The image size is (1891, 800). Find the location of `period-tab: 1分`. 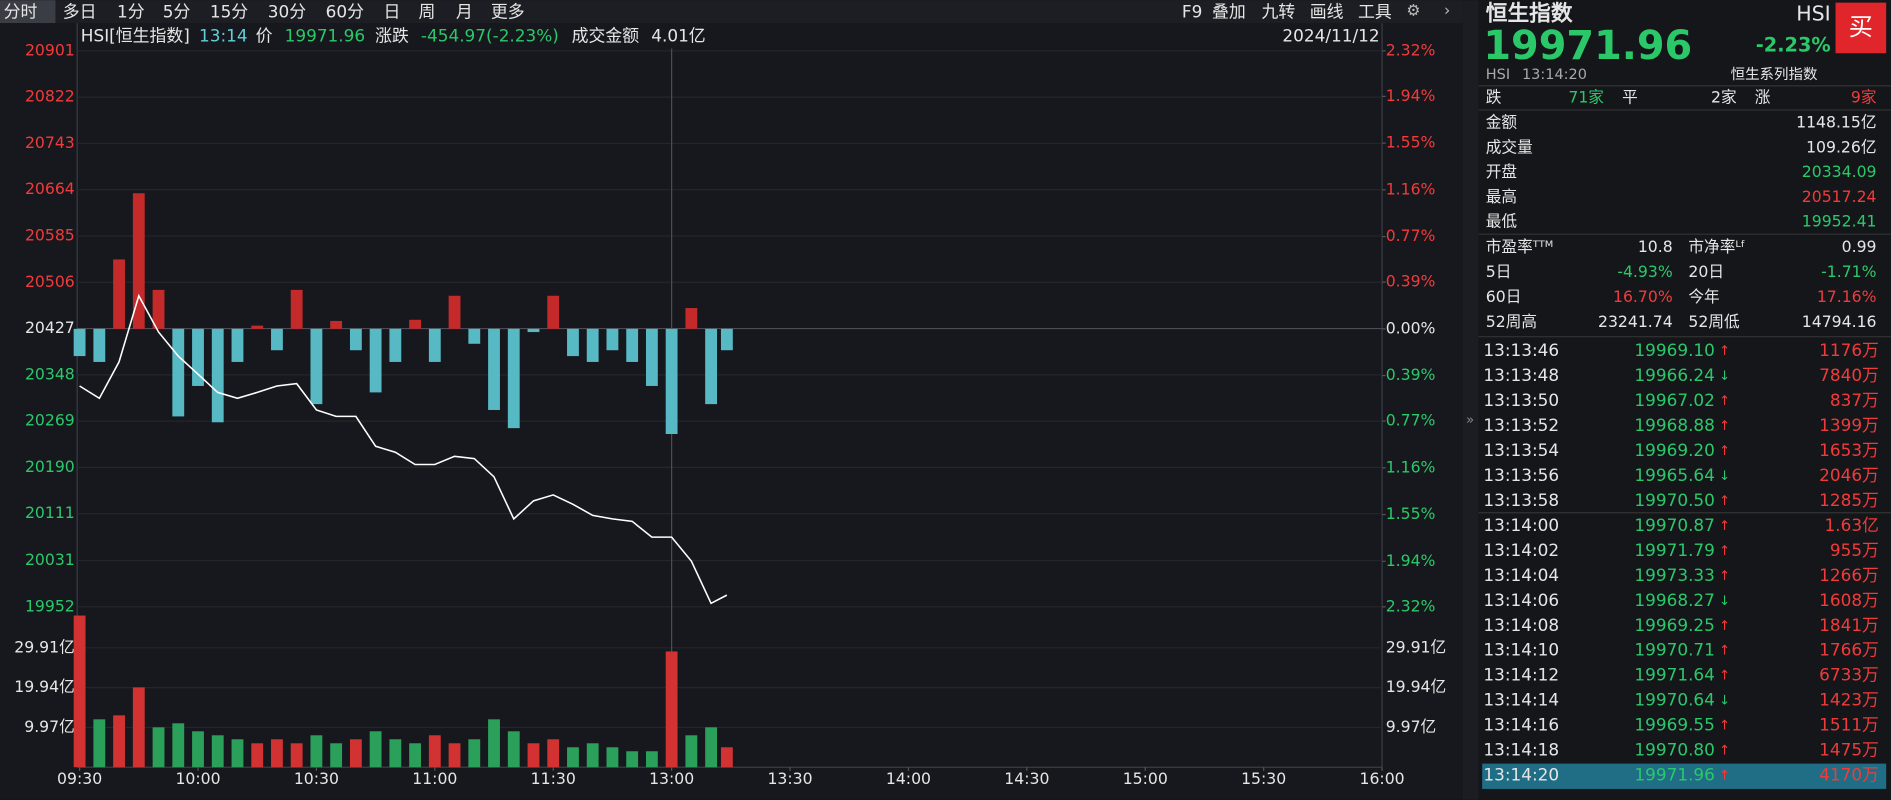

period-tab: 1分 is located at coordinates (131, 11).